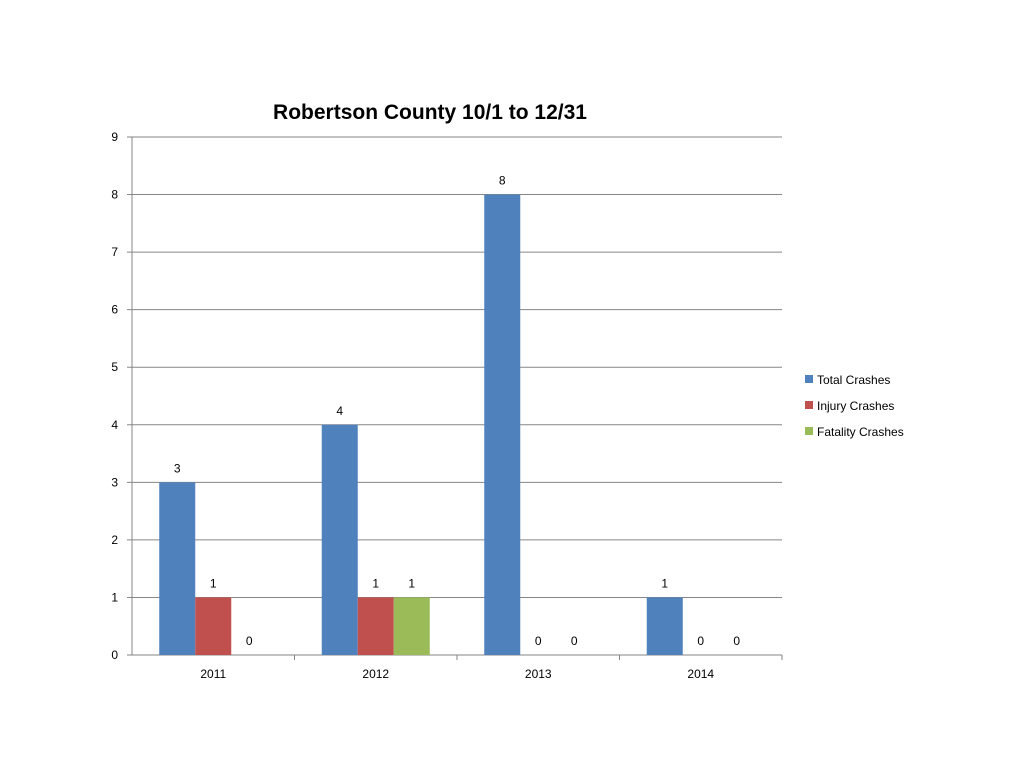  What do you see at coordinates (114, 195) in the screenshot?
I see `y-tick-label-8: 8` at bounding box center [114, 195].